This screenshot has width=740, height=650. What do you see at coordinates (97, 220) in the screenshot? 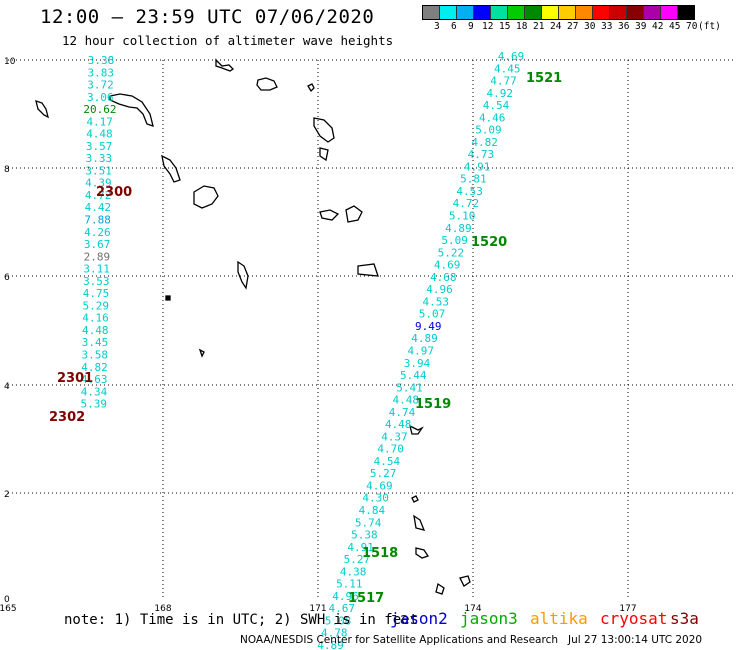
I see `swh-value: 7.88` at bounding box center [97, 220].